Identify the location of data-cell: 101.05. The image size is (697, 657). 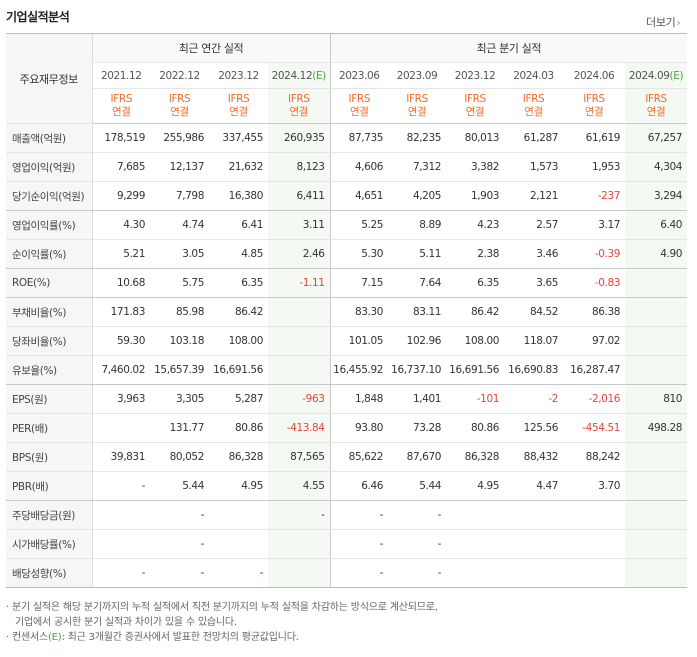
(359, 341).